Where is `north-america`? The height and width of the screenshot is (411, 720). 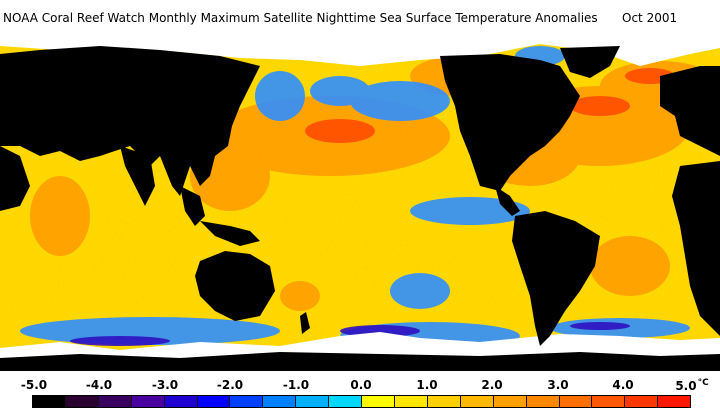
north-america is located at coordinates (510, 122).